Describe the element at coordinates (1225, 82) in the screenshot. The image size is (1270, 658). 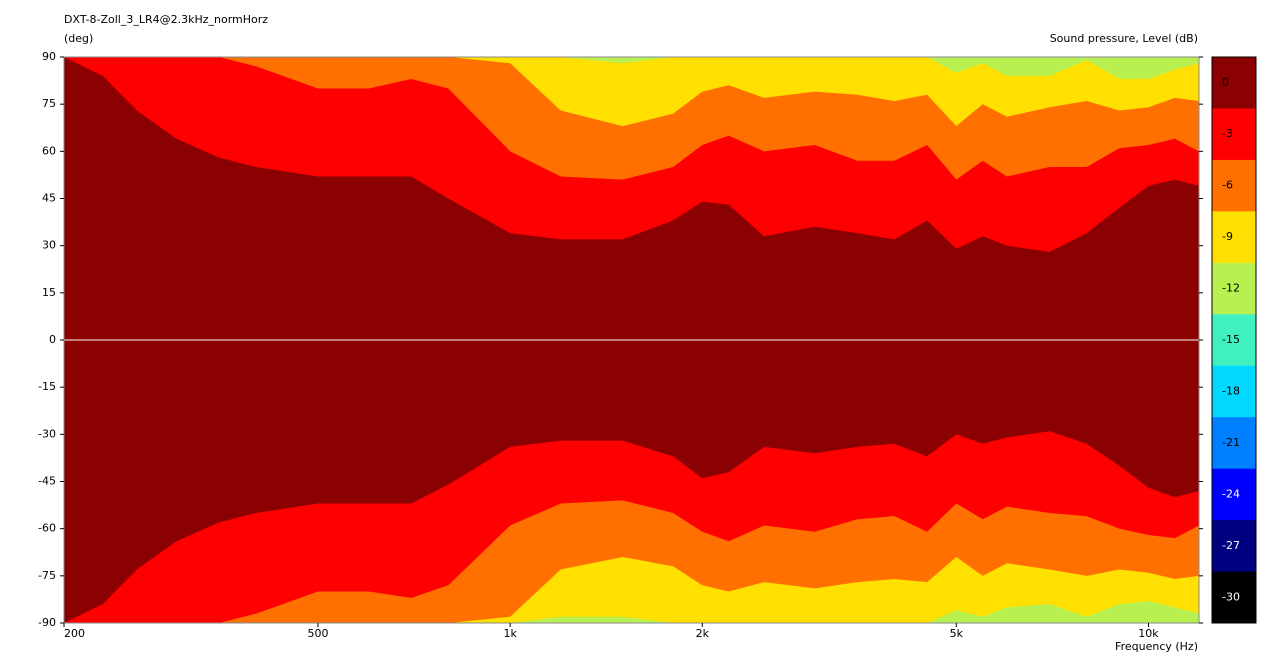
I see `colorbar-label: 0` at that location.